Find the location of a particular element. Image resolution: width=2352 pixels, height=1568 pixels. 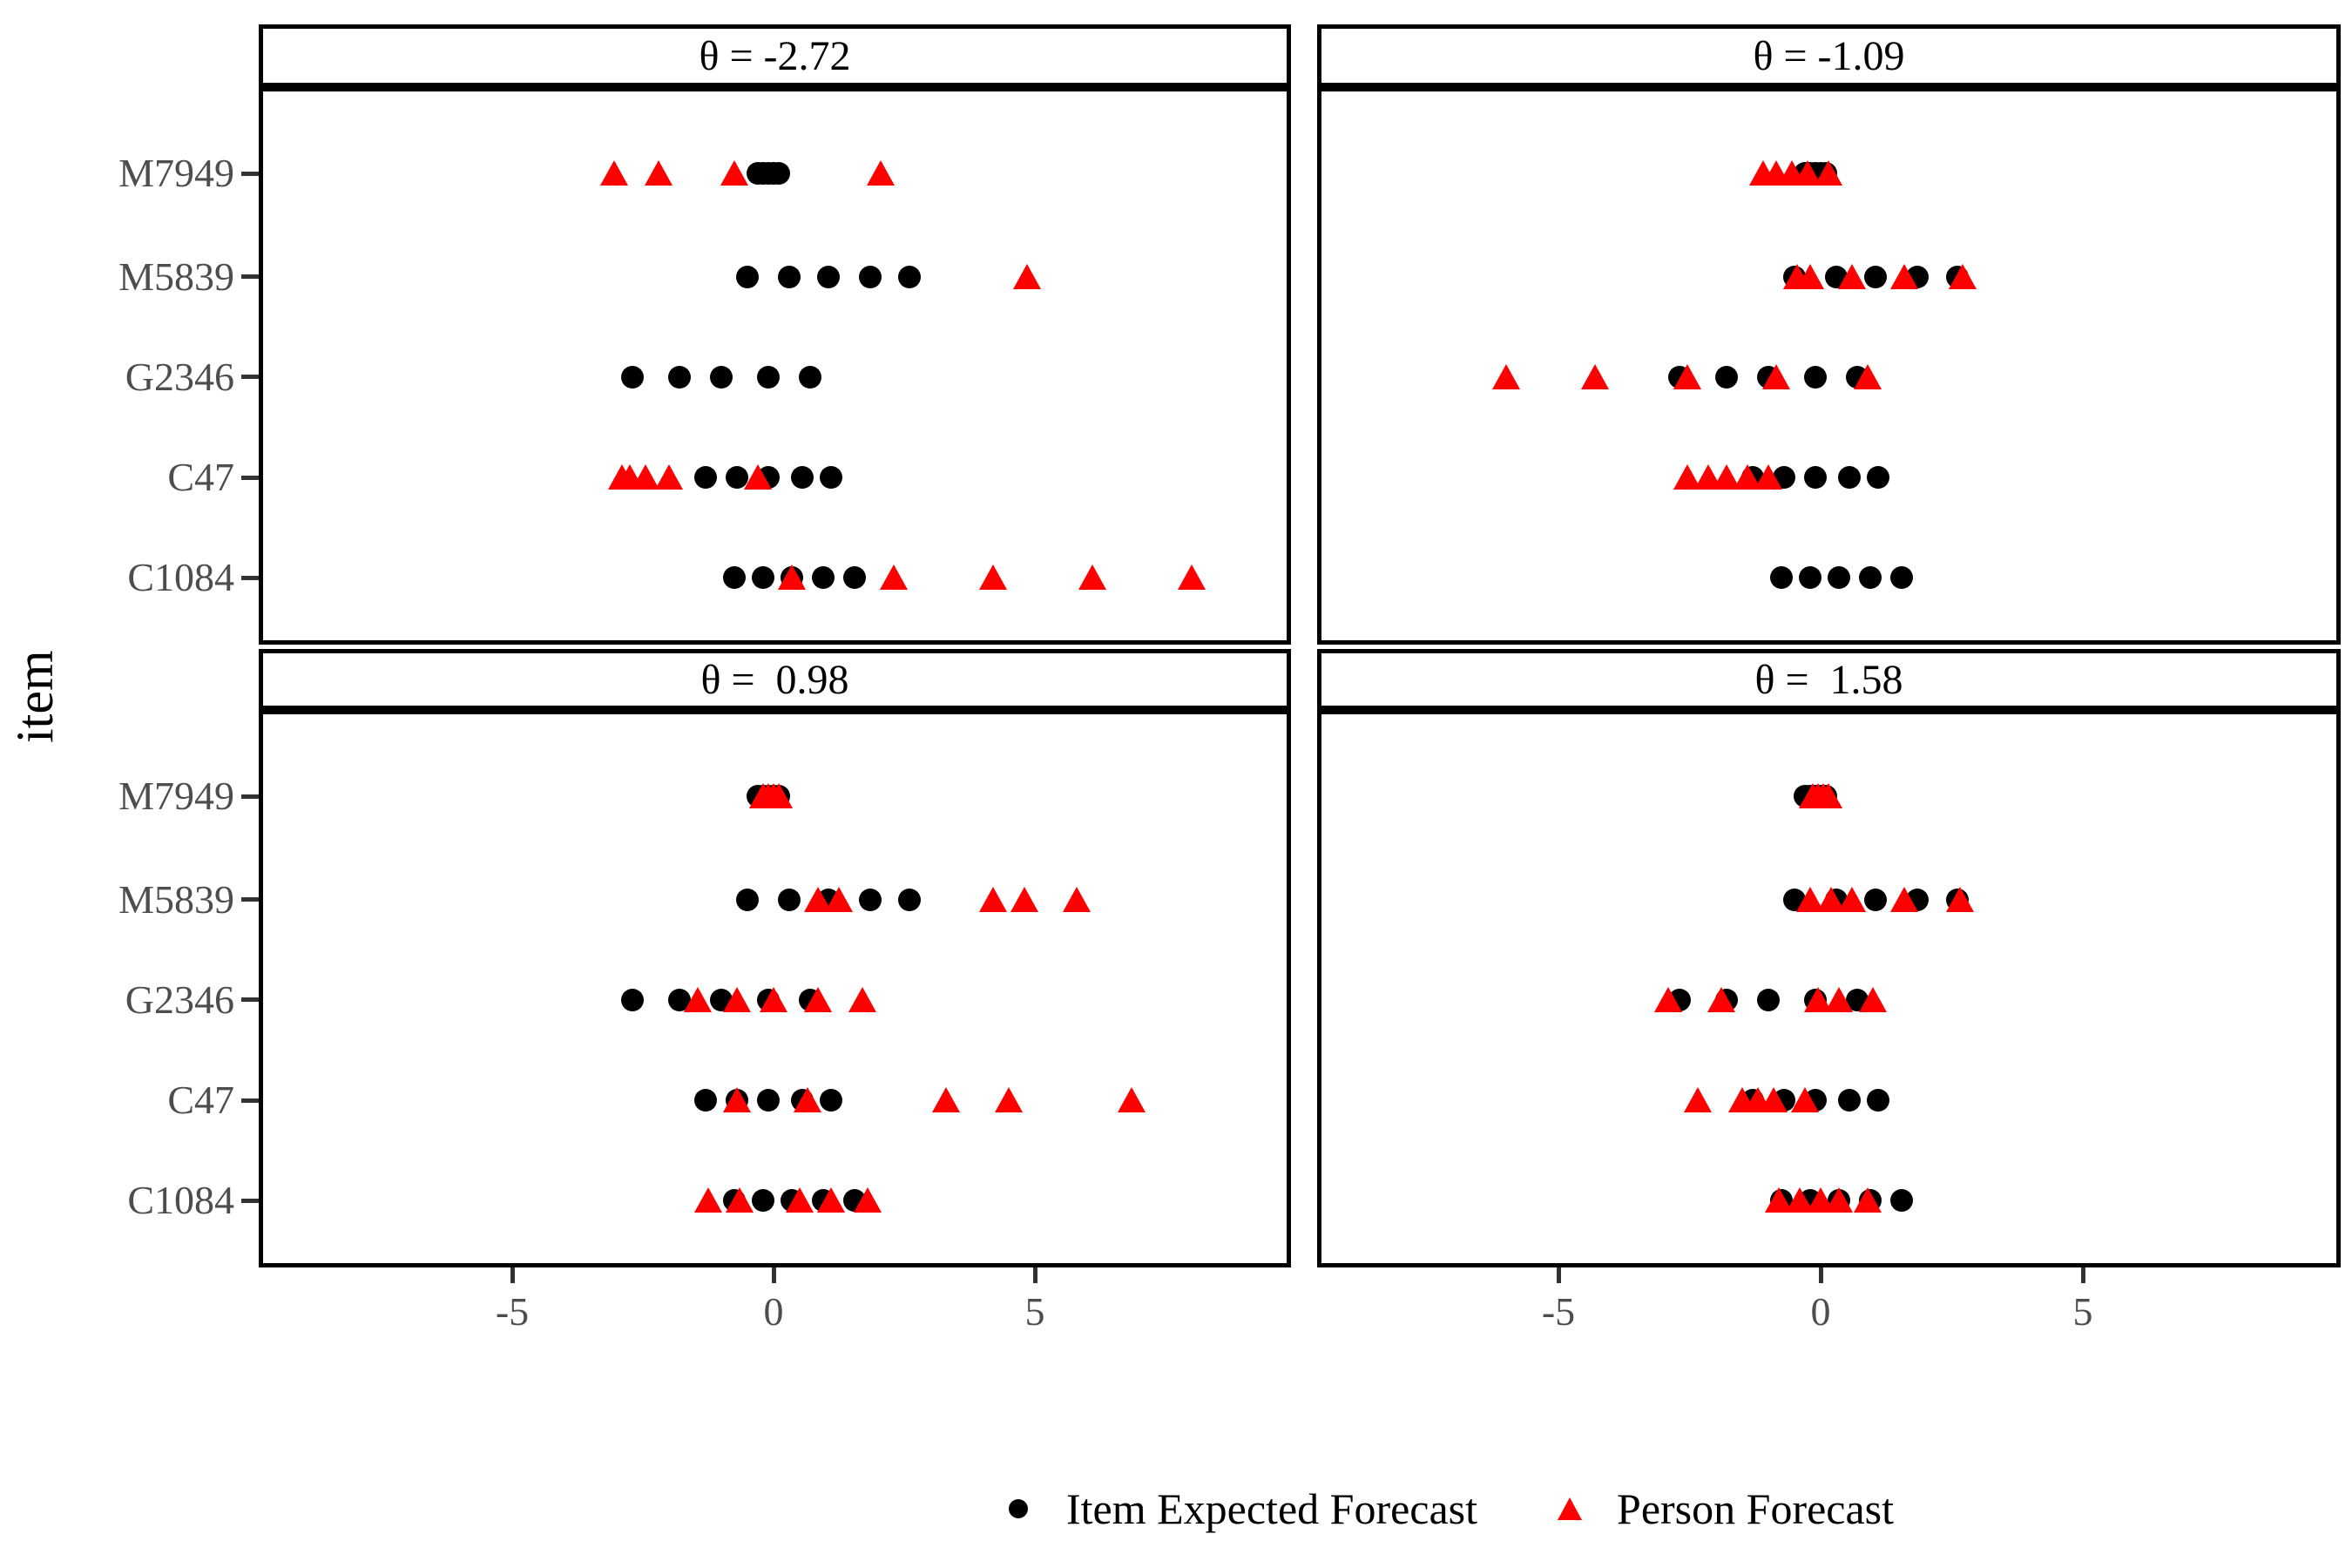

facet-strip-label: θ = -2.72 is located at coordinates (775, 56).